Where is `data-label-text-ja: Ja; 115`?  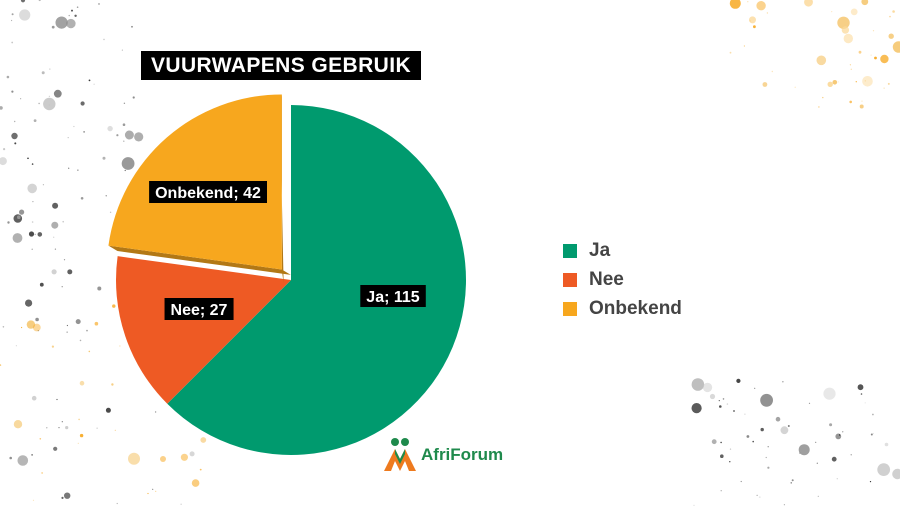
data-label-text-ja: Ja; 115 is located at coordinates (392, 297).